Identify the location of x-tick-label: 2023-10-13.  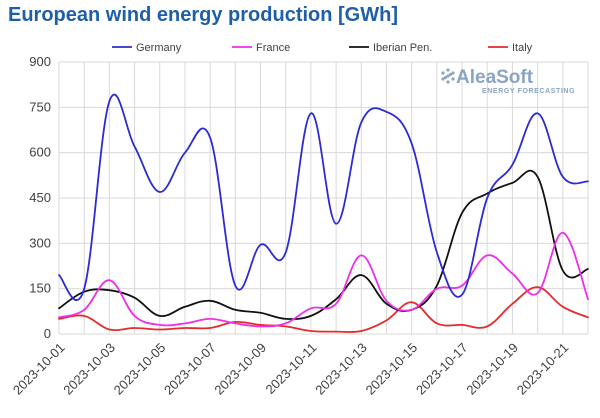
(341, 369).